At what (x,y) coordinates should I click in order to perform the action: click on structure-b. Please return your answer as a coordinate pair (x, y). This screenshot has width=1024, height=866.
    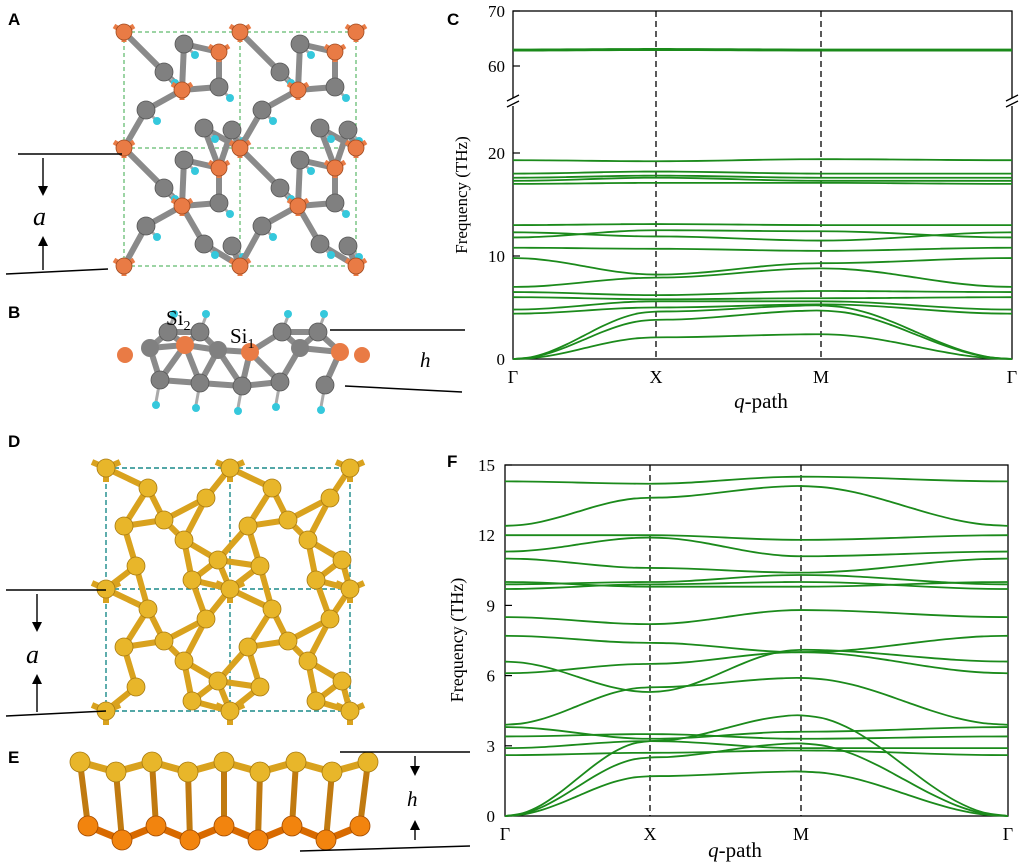
    Looking at the image, I should click on (243, 362).